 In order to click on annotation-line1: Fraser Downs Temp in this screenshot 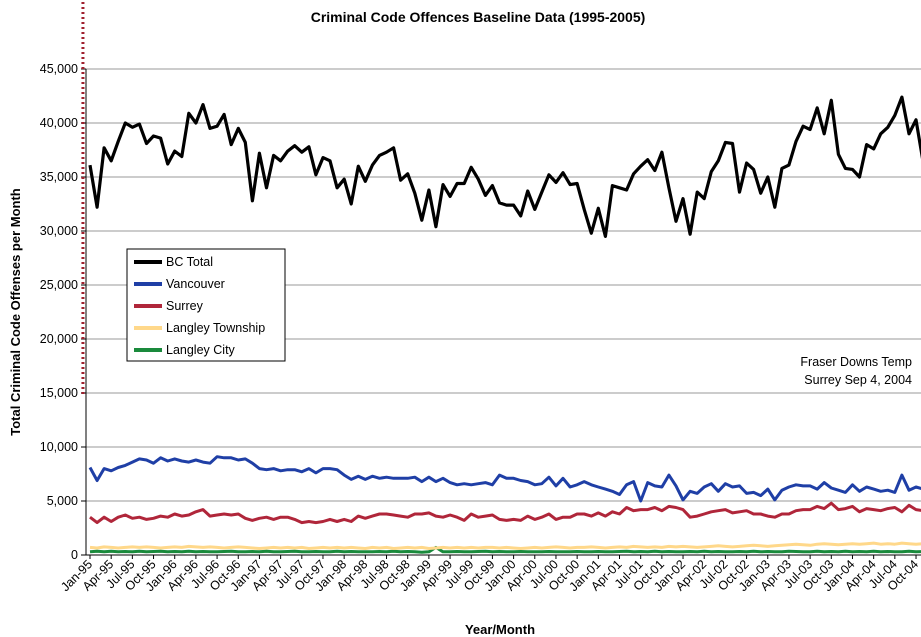, I will do `click(856, 362)`.